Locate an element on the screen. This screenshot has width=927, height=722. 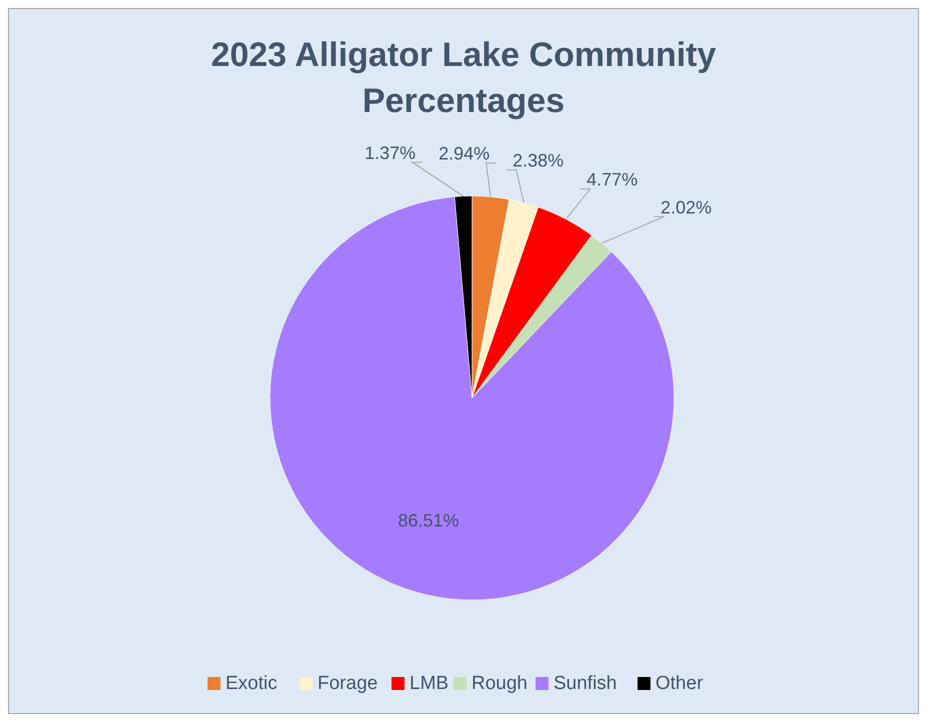
data-label: 2.94% is located at coordinates (464, 154).